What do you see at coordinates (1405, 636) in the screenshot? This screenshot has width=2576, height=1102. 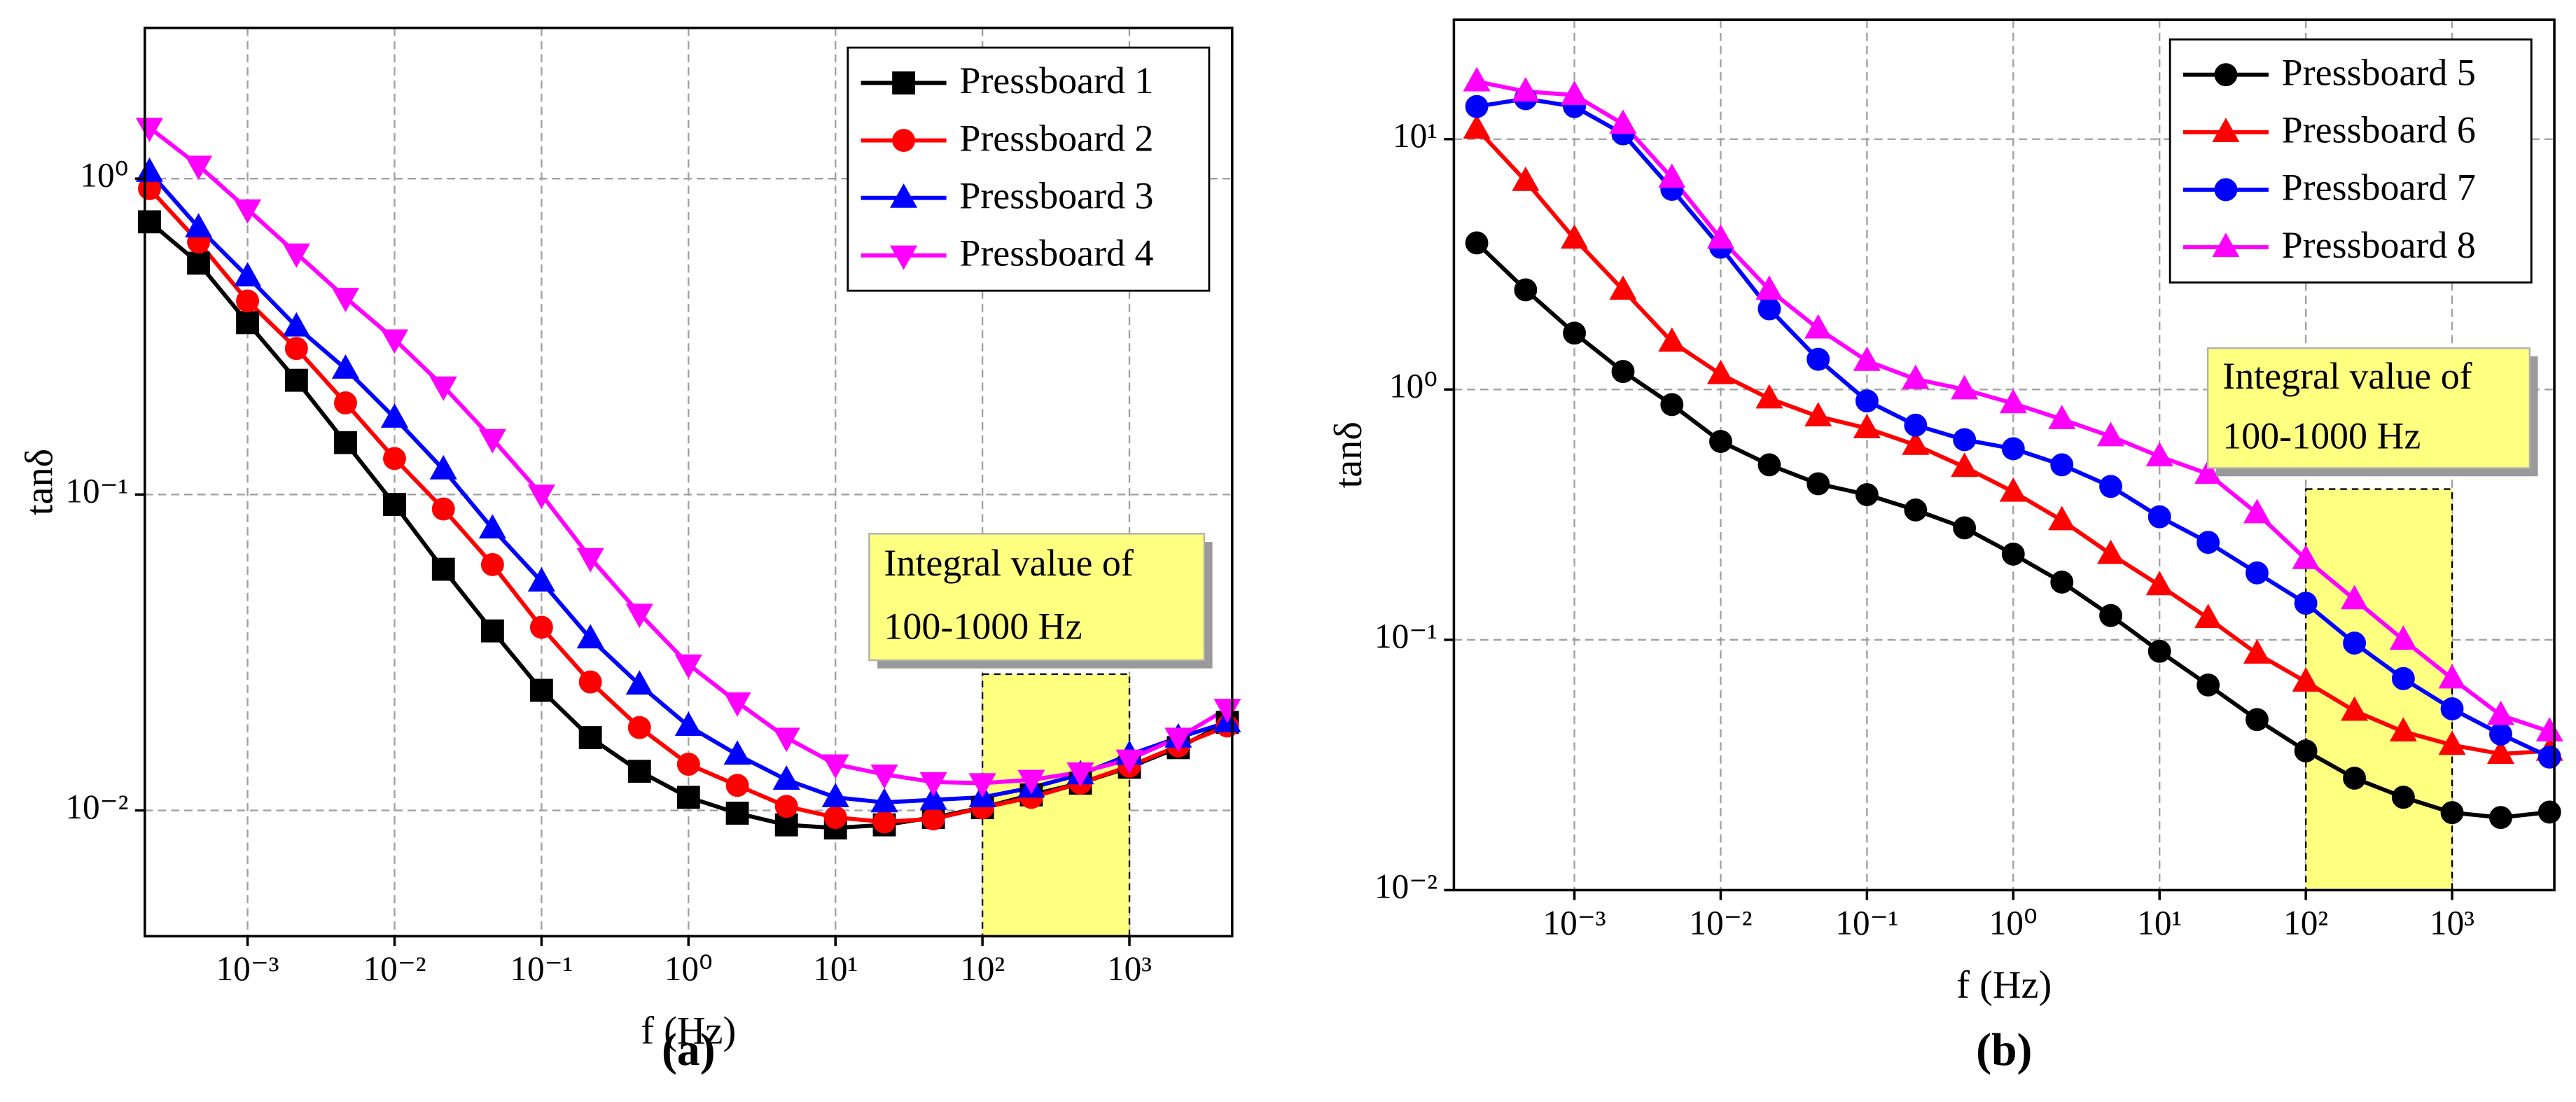 I see `y-tick-label: 10⁻¹` at bounding box center [1405, 636].